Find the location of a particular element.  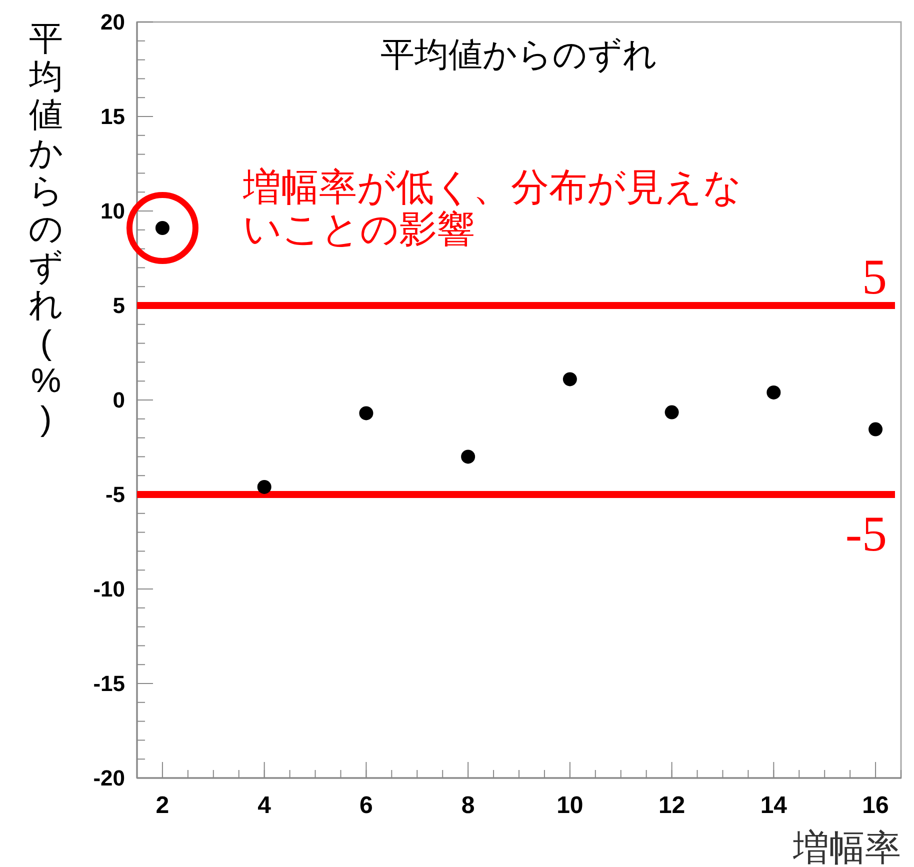

x-tick-label: 2 is located at coordinates (163, 805).